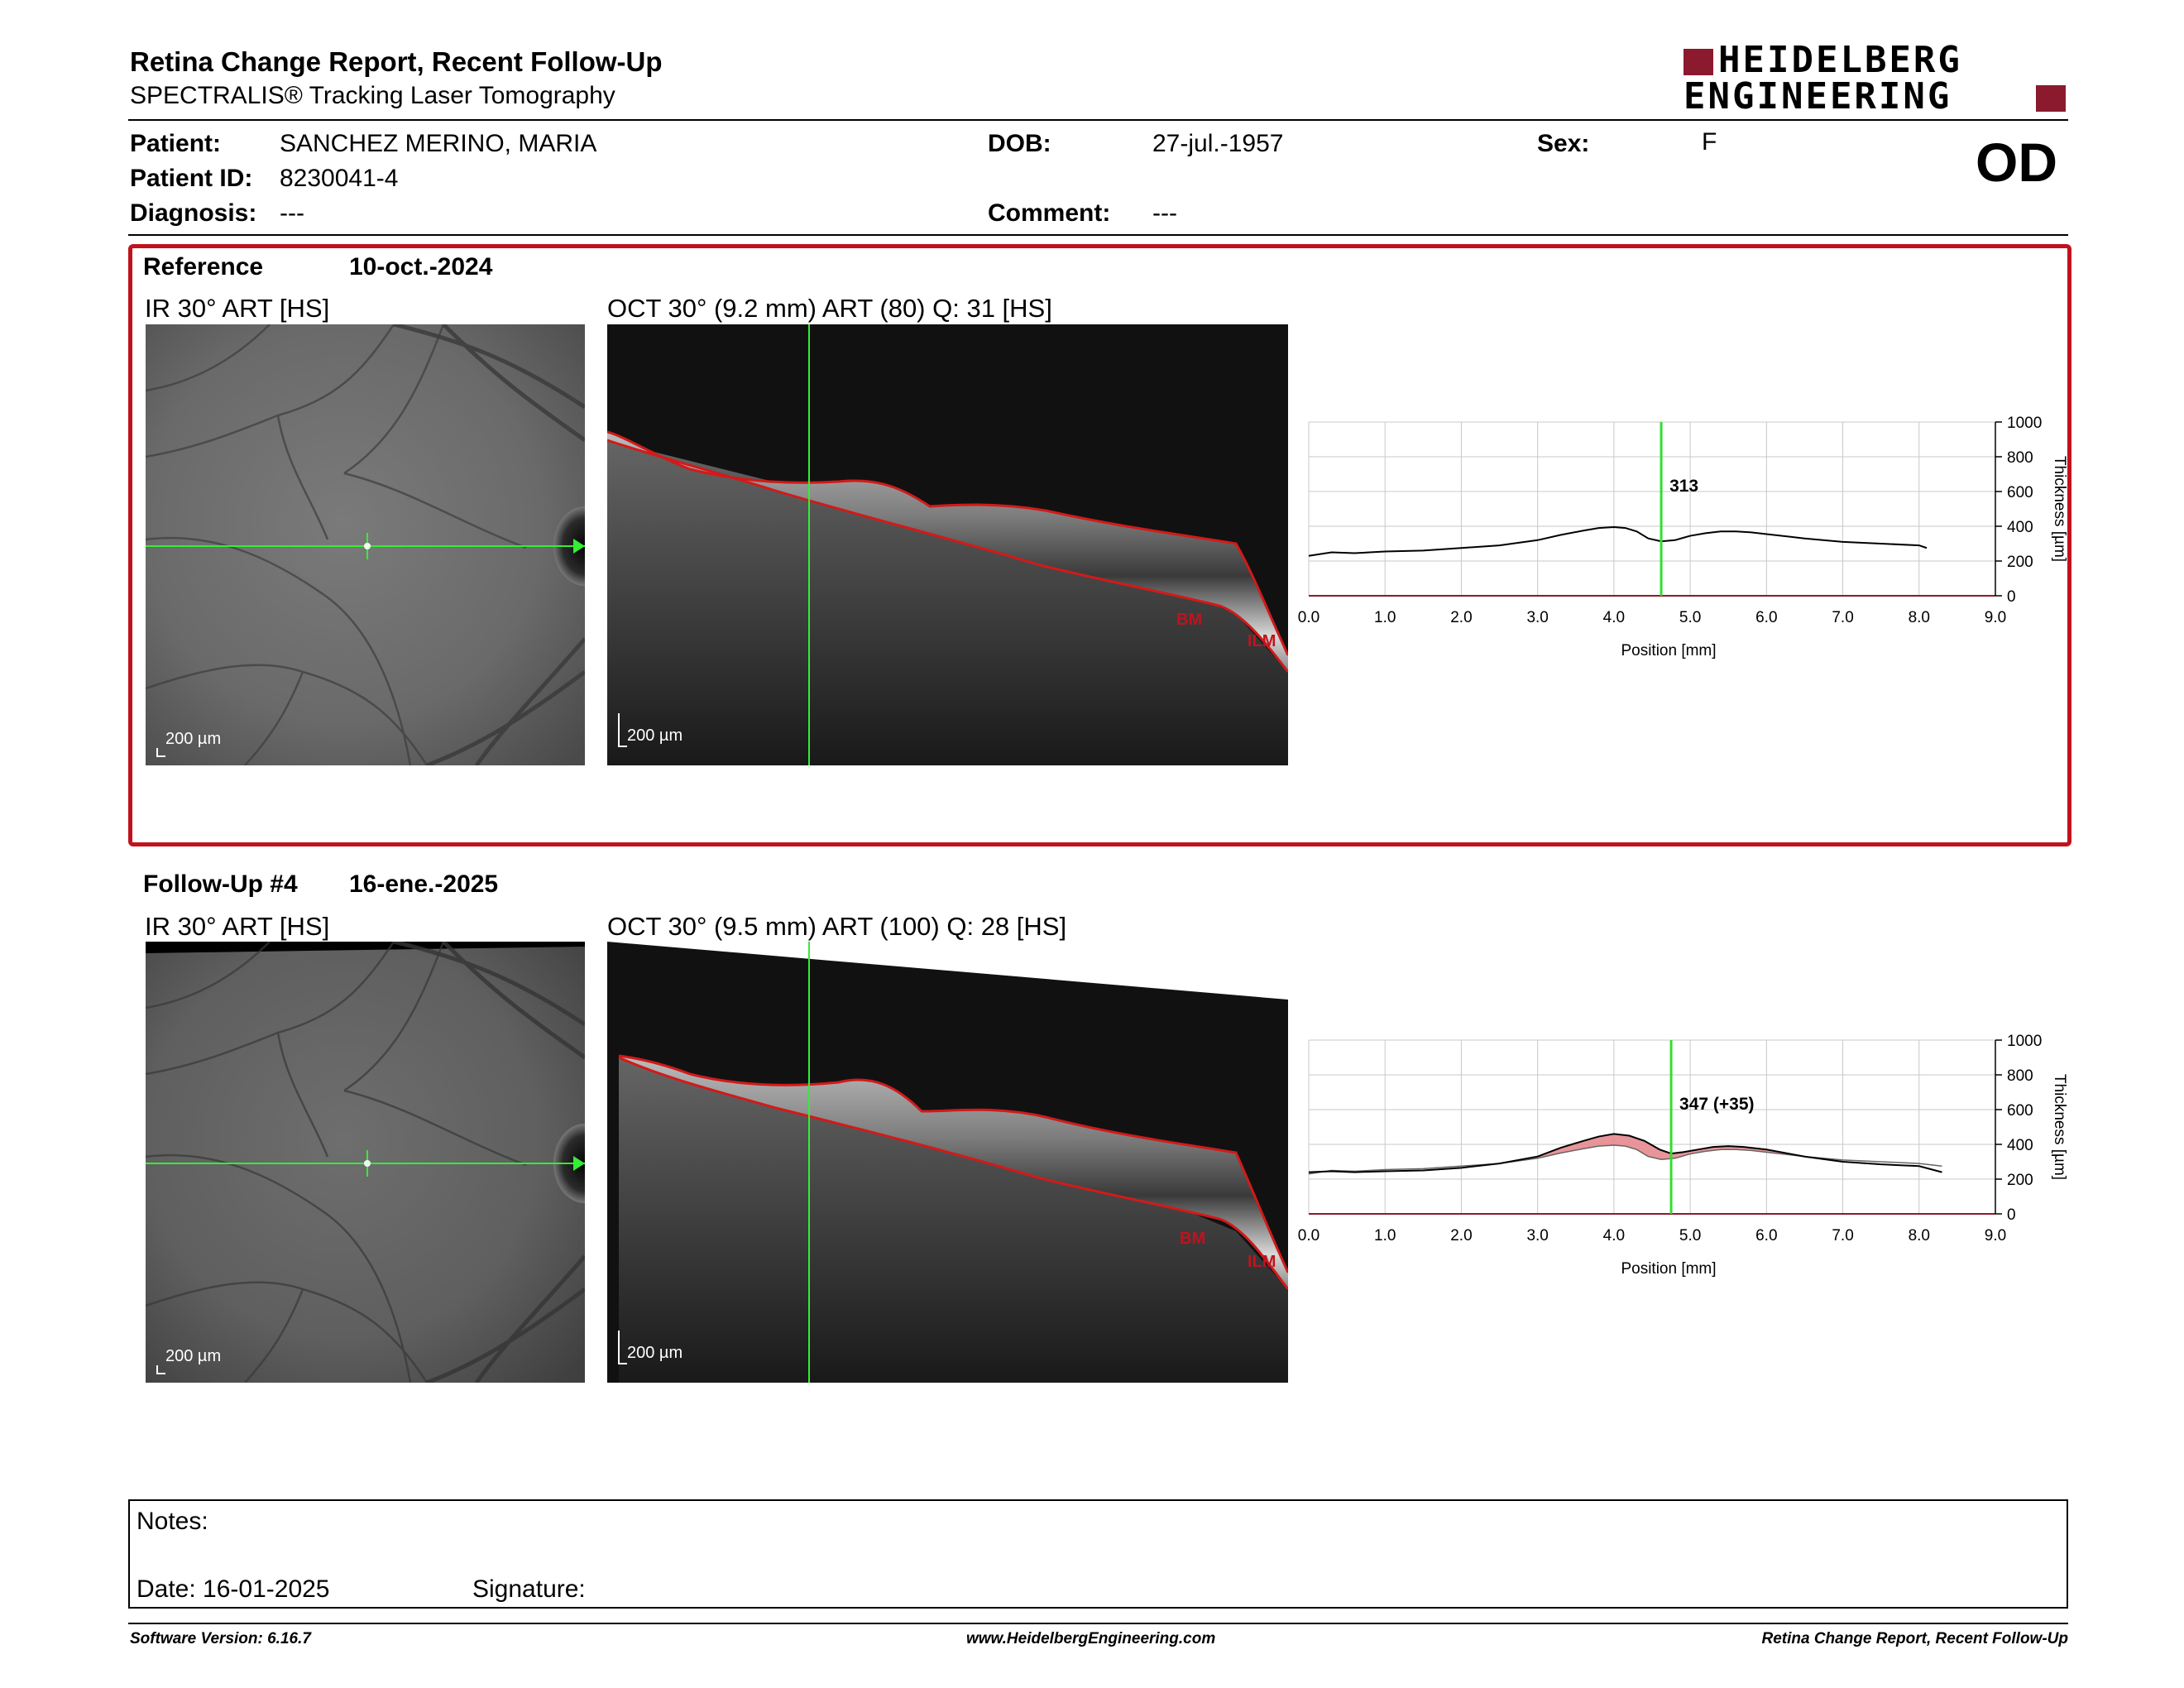  What do you see at coordinates (1218, 143) in the screenshot?
I see `dob-value: 27-jul.-1957` at bounding box center [1218, 143].